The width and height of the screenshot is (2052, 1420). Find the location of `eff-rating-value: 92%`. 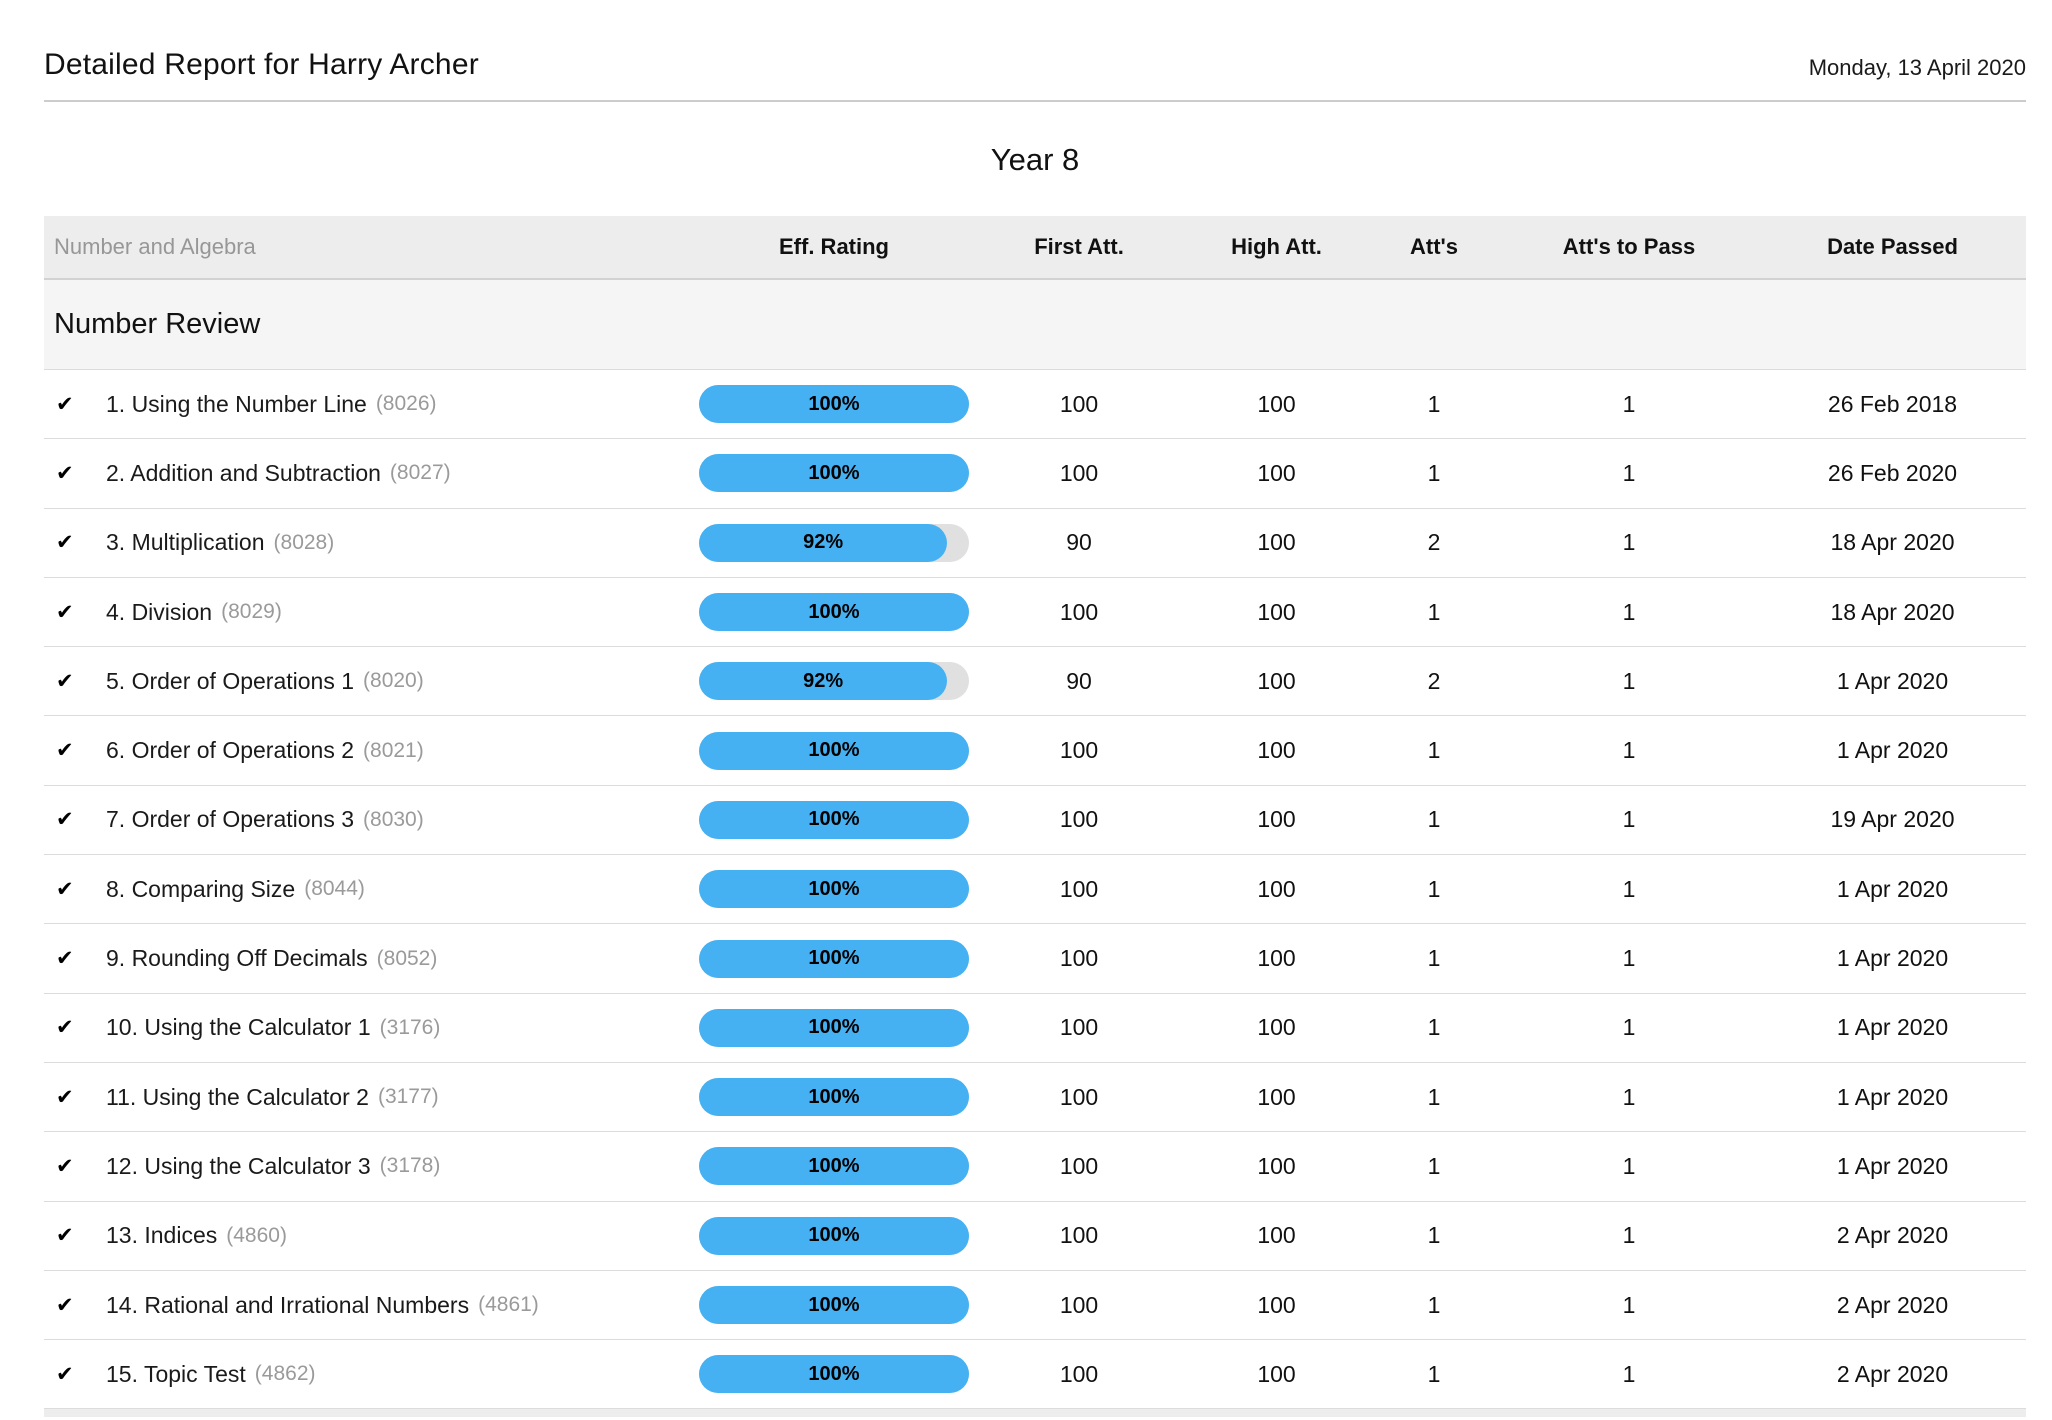

eff-rating-value: 92% is located at coordinates (823, 542).